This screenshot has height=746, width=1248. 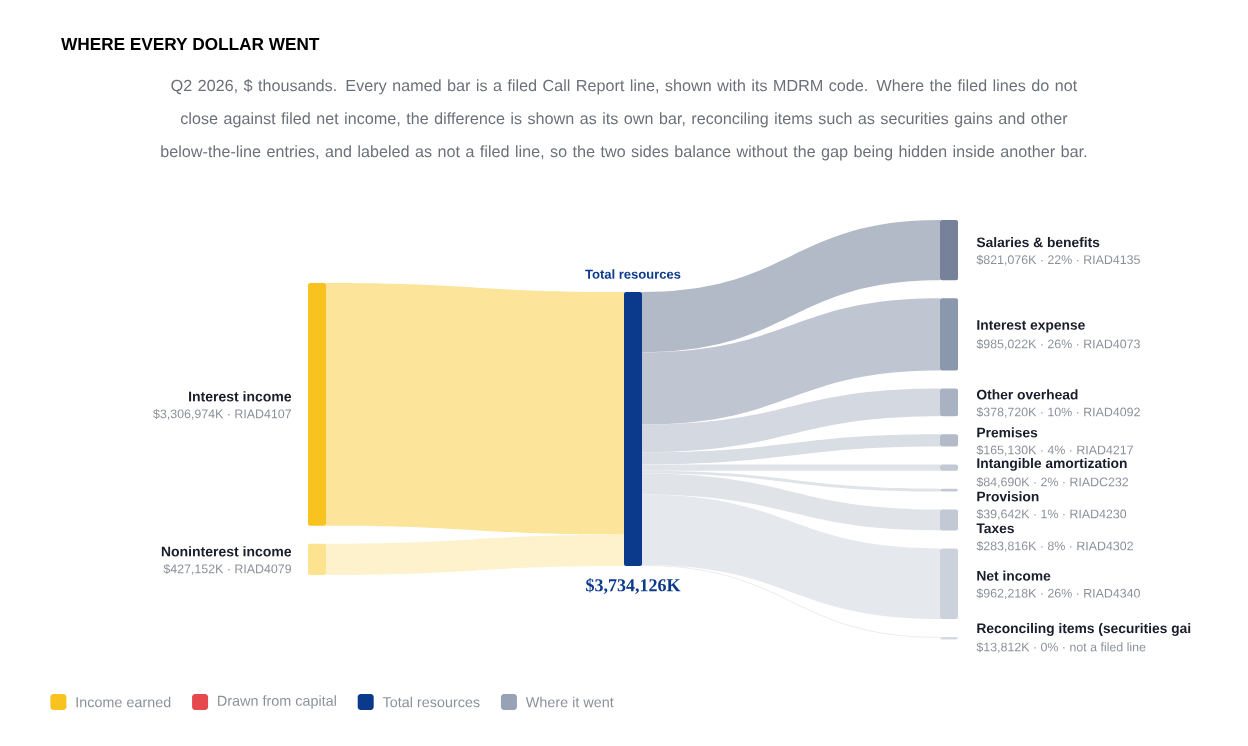 I want to click on text: WHERE EVERY DOLLAR WENT, so click(x=190, y=44).